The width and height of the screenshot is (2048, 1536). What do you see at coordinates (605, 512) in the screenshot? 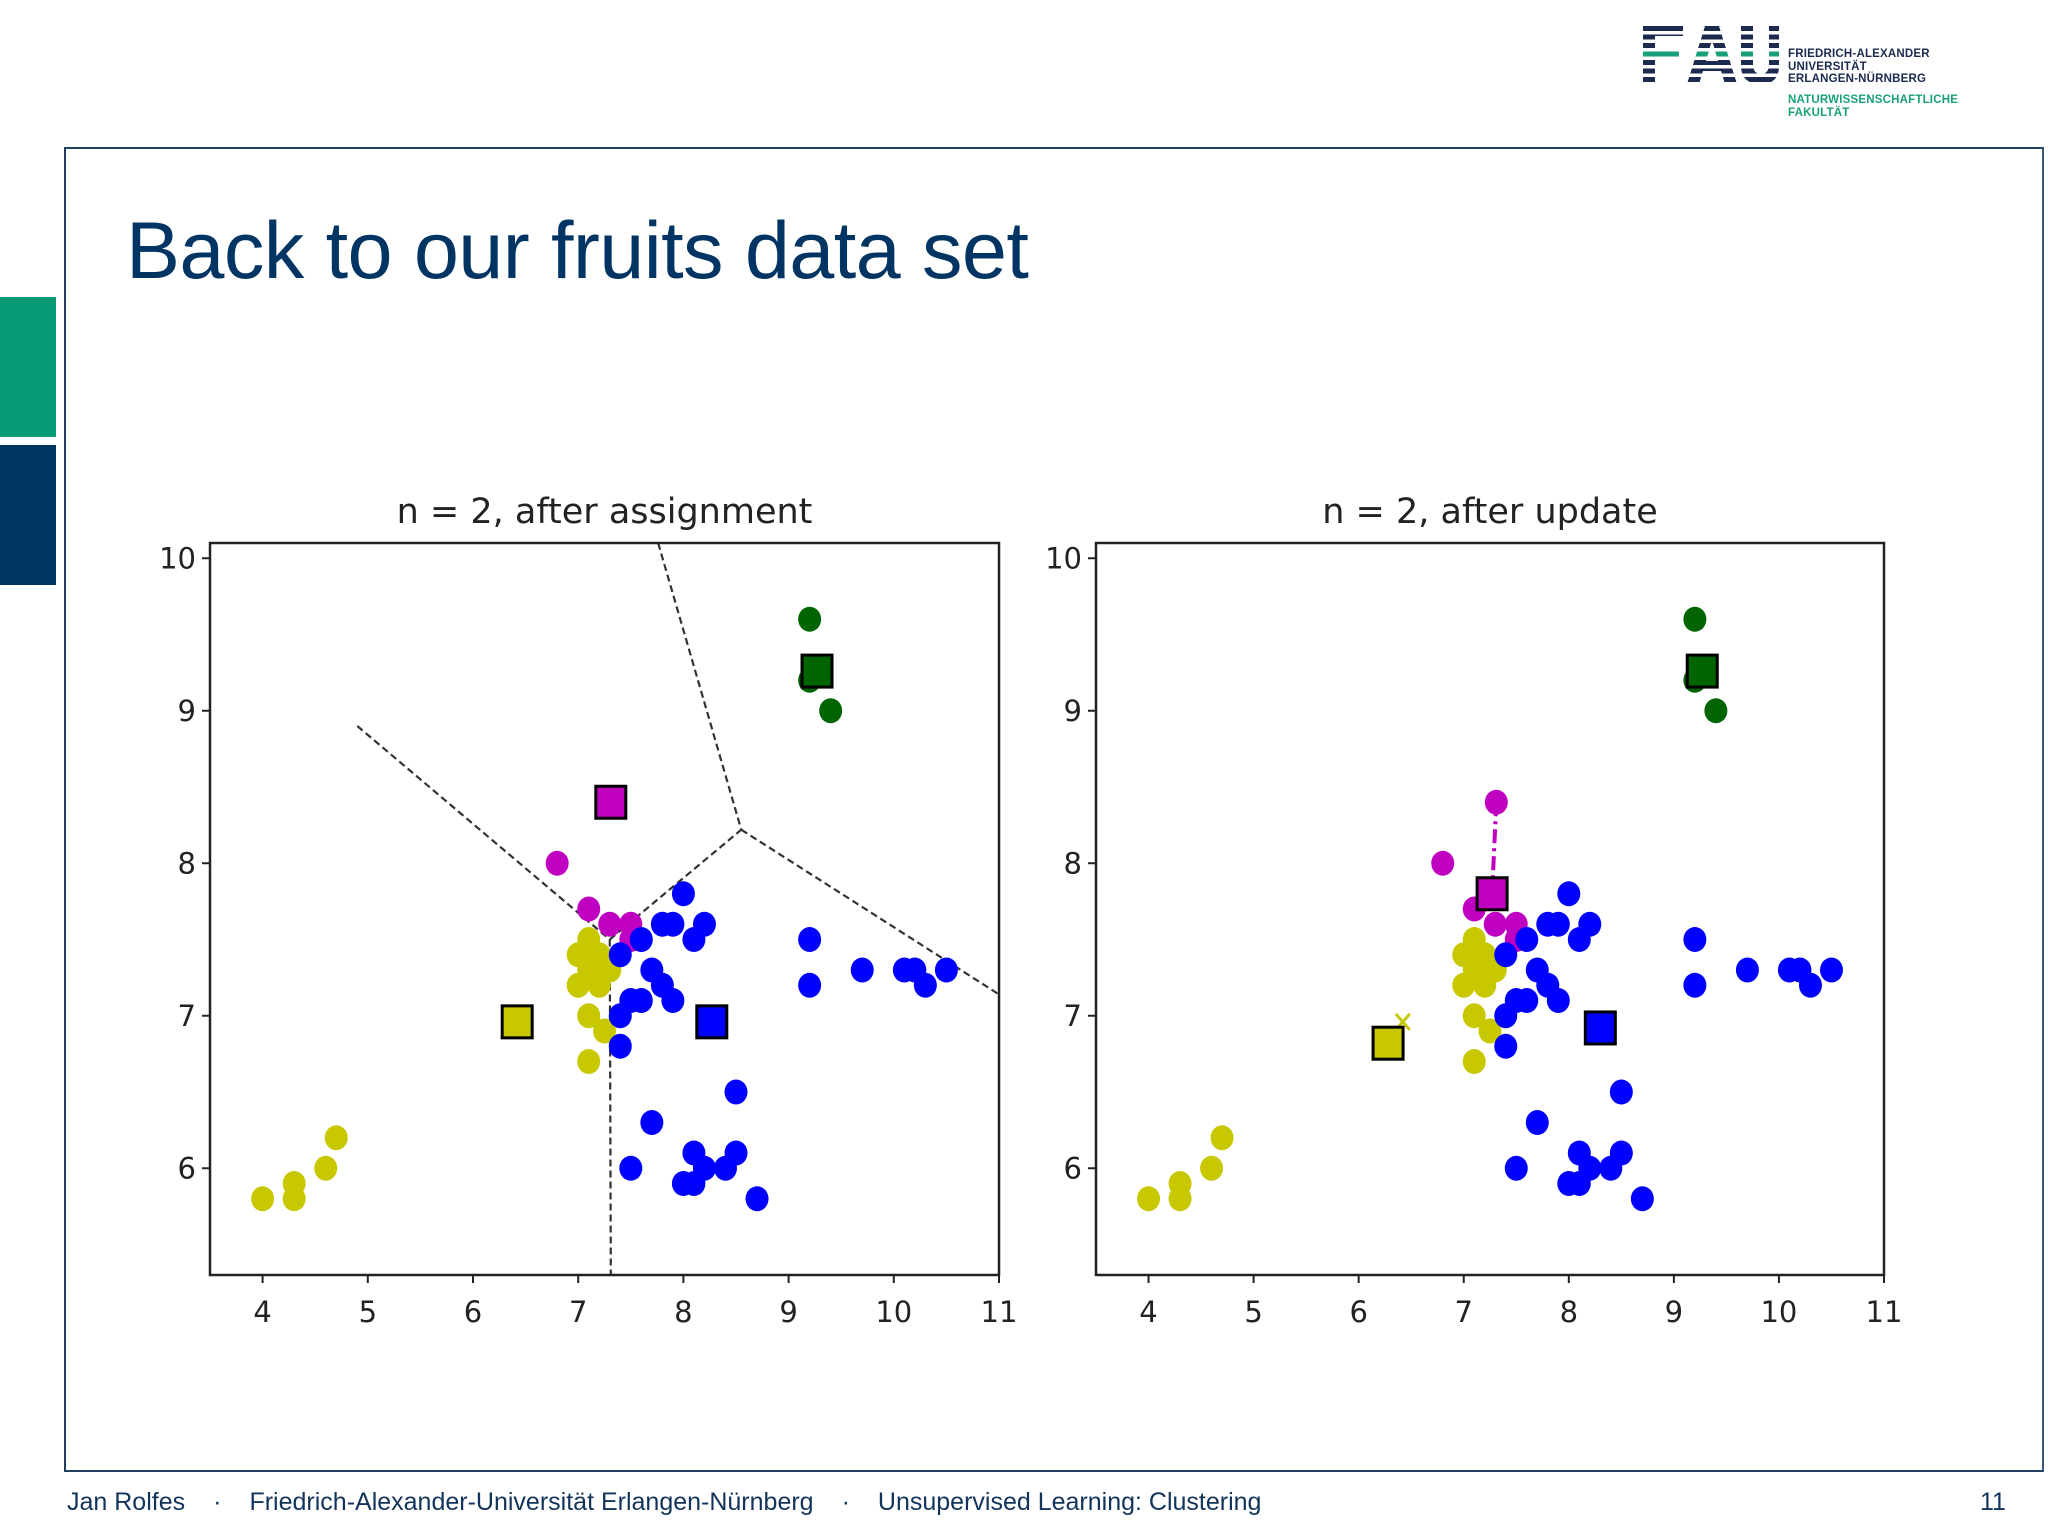
I see `plot-title: n = 2, after assignment` at bounding box center [605, 512].